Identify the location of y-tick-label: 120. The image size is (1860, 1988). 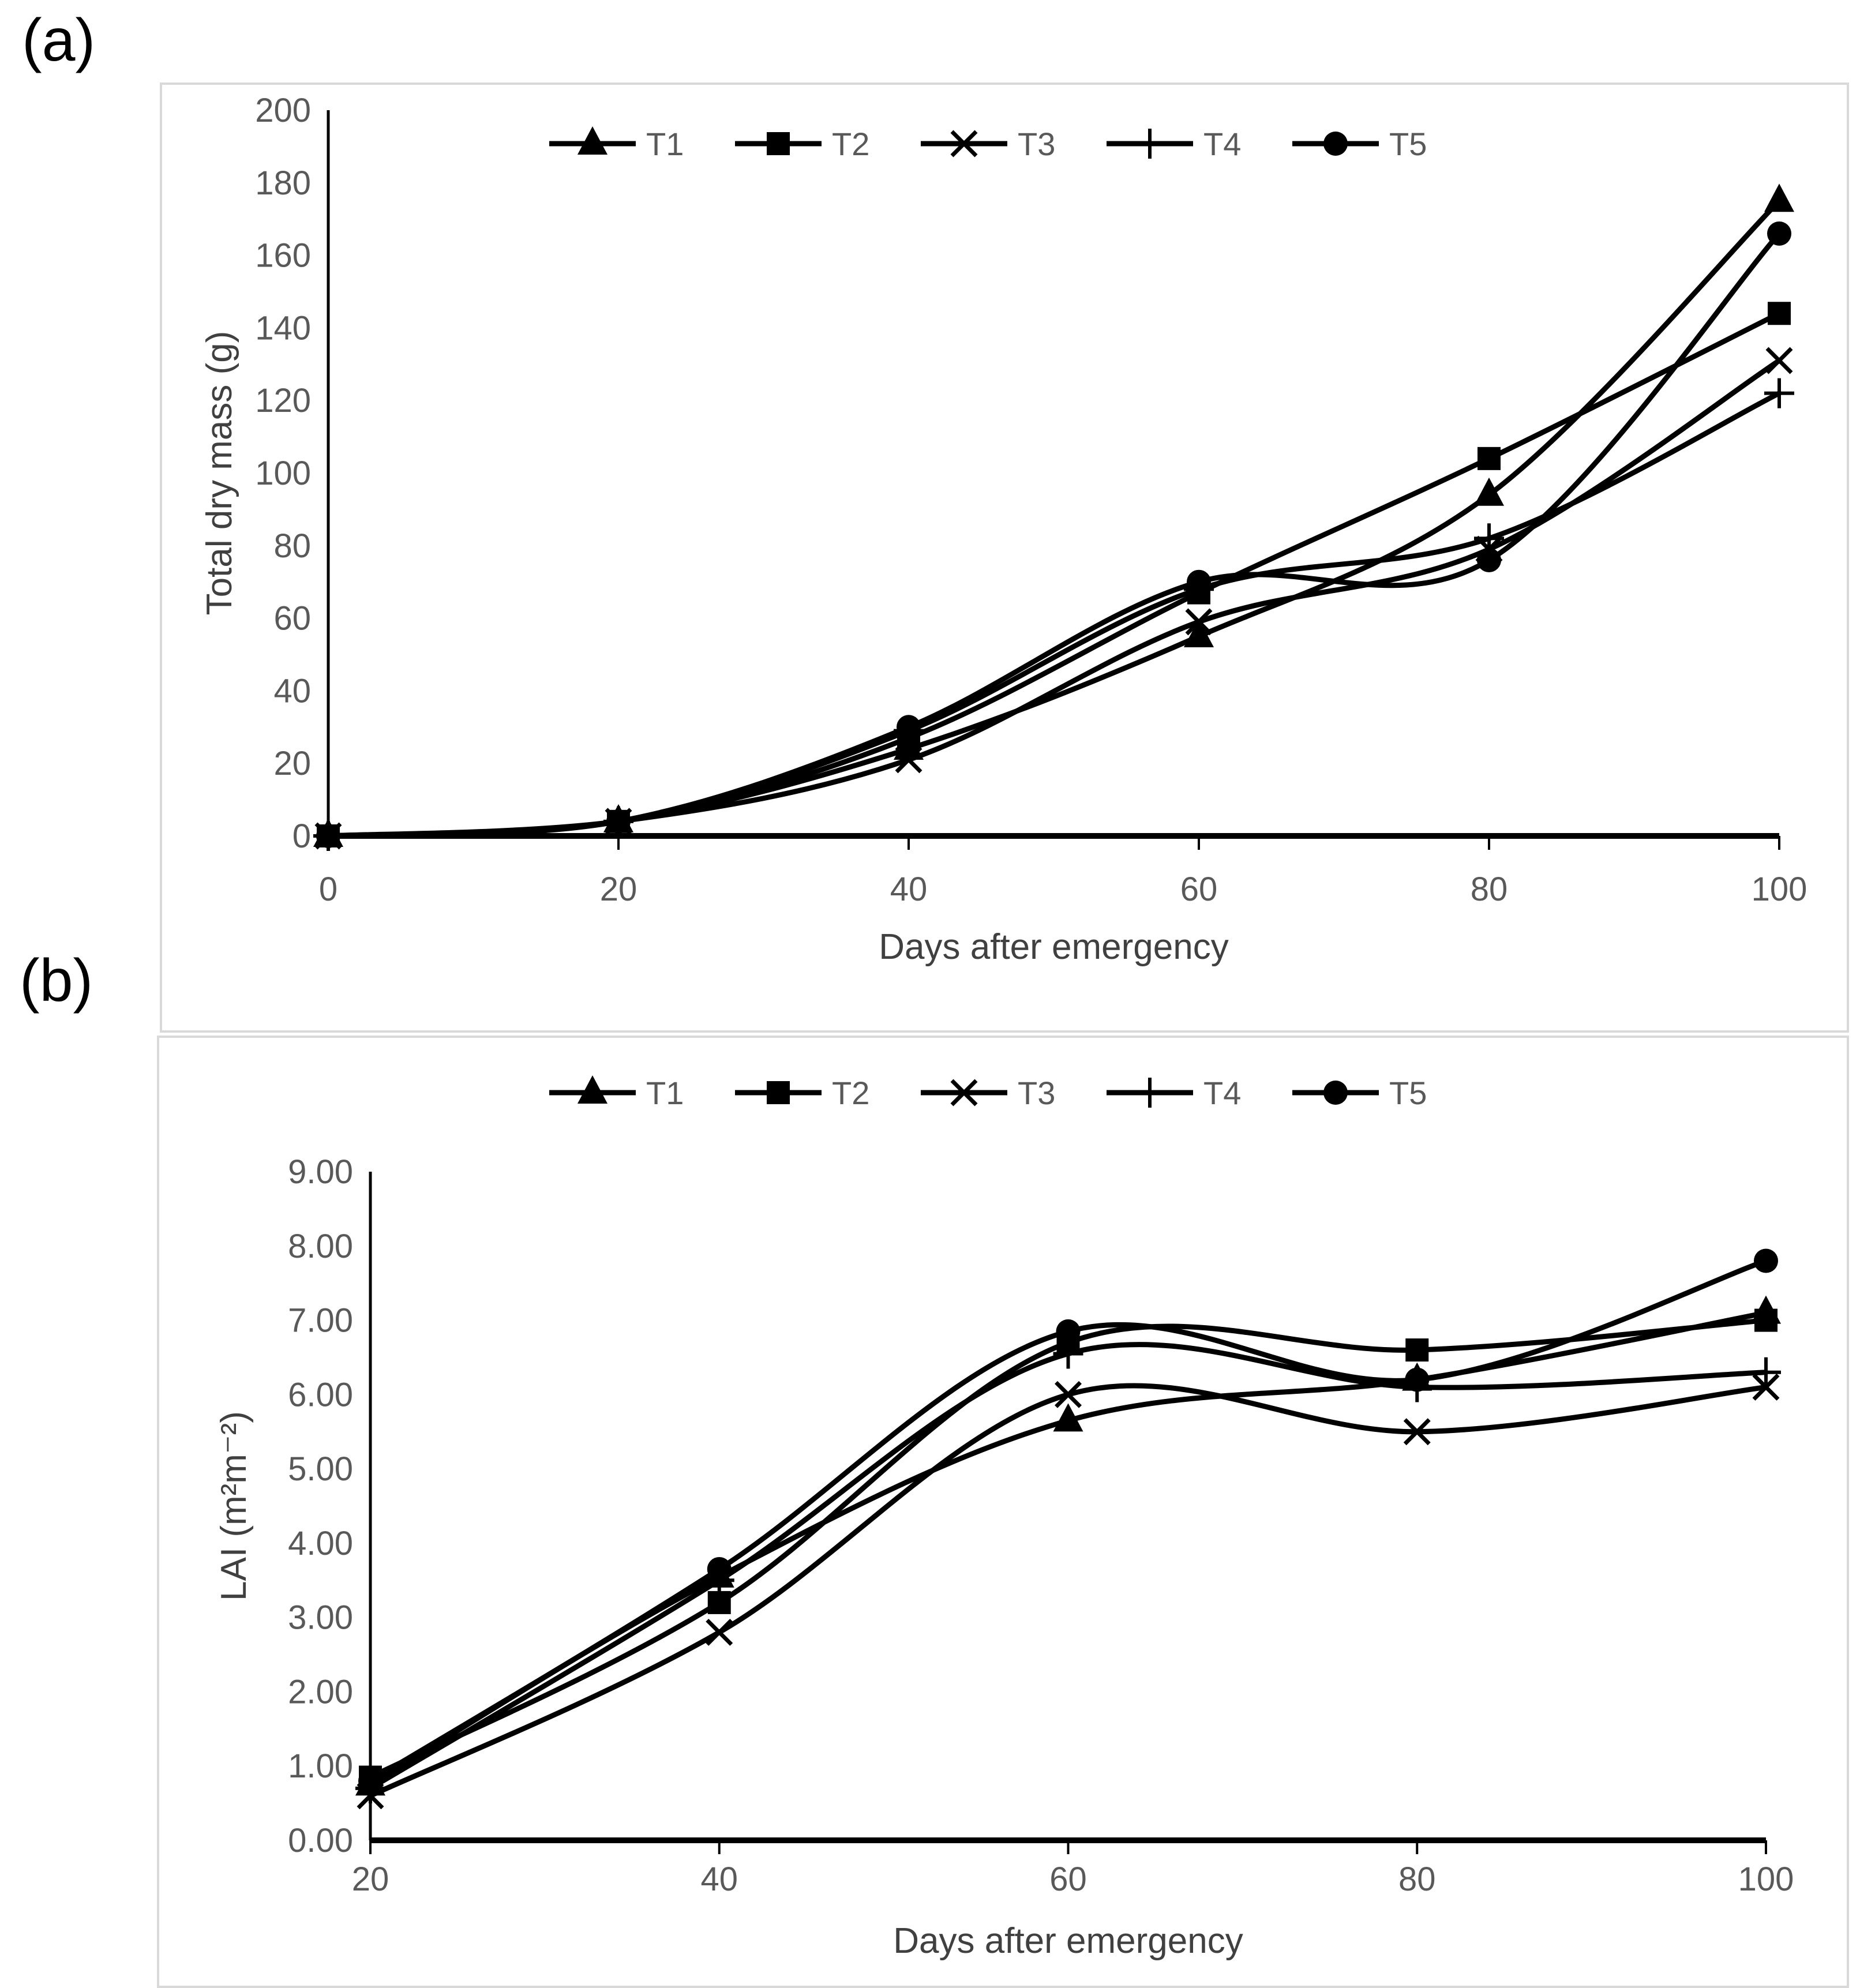
(283, 400).